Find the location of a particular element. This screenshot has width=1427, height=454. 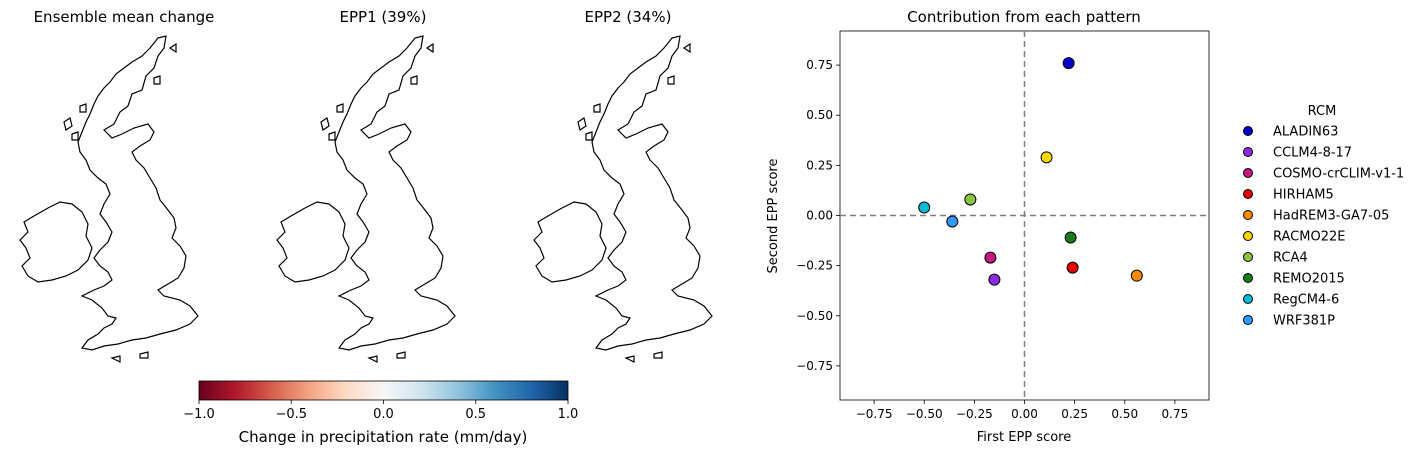

legend-item: CCLM4-8-17 is located at coordinates (1297, 153).